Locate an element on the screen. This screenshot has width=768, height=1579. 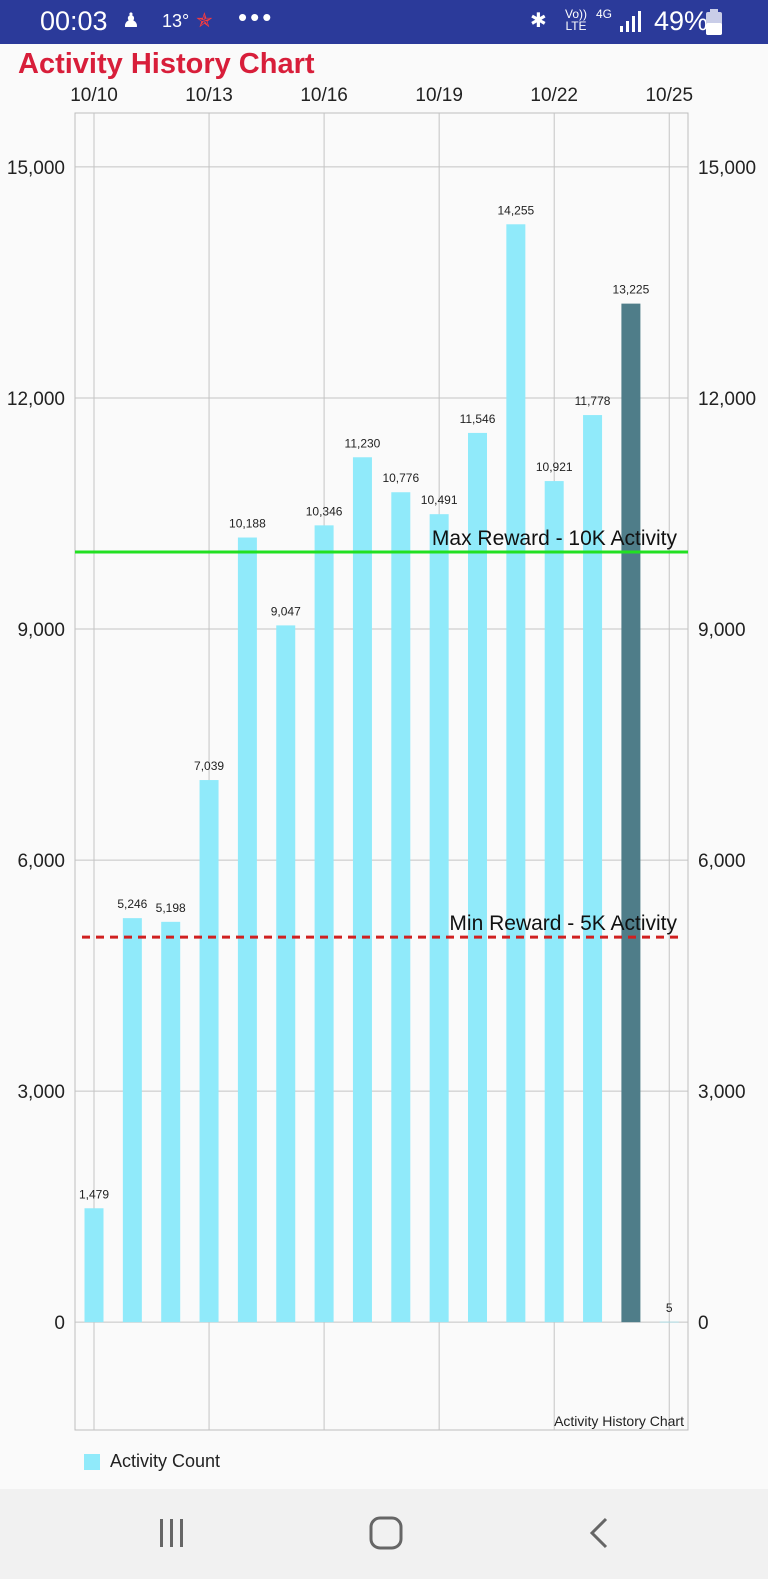
navigation-bar is located at coordinates (384, 1534).